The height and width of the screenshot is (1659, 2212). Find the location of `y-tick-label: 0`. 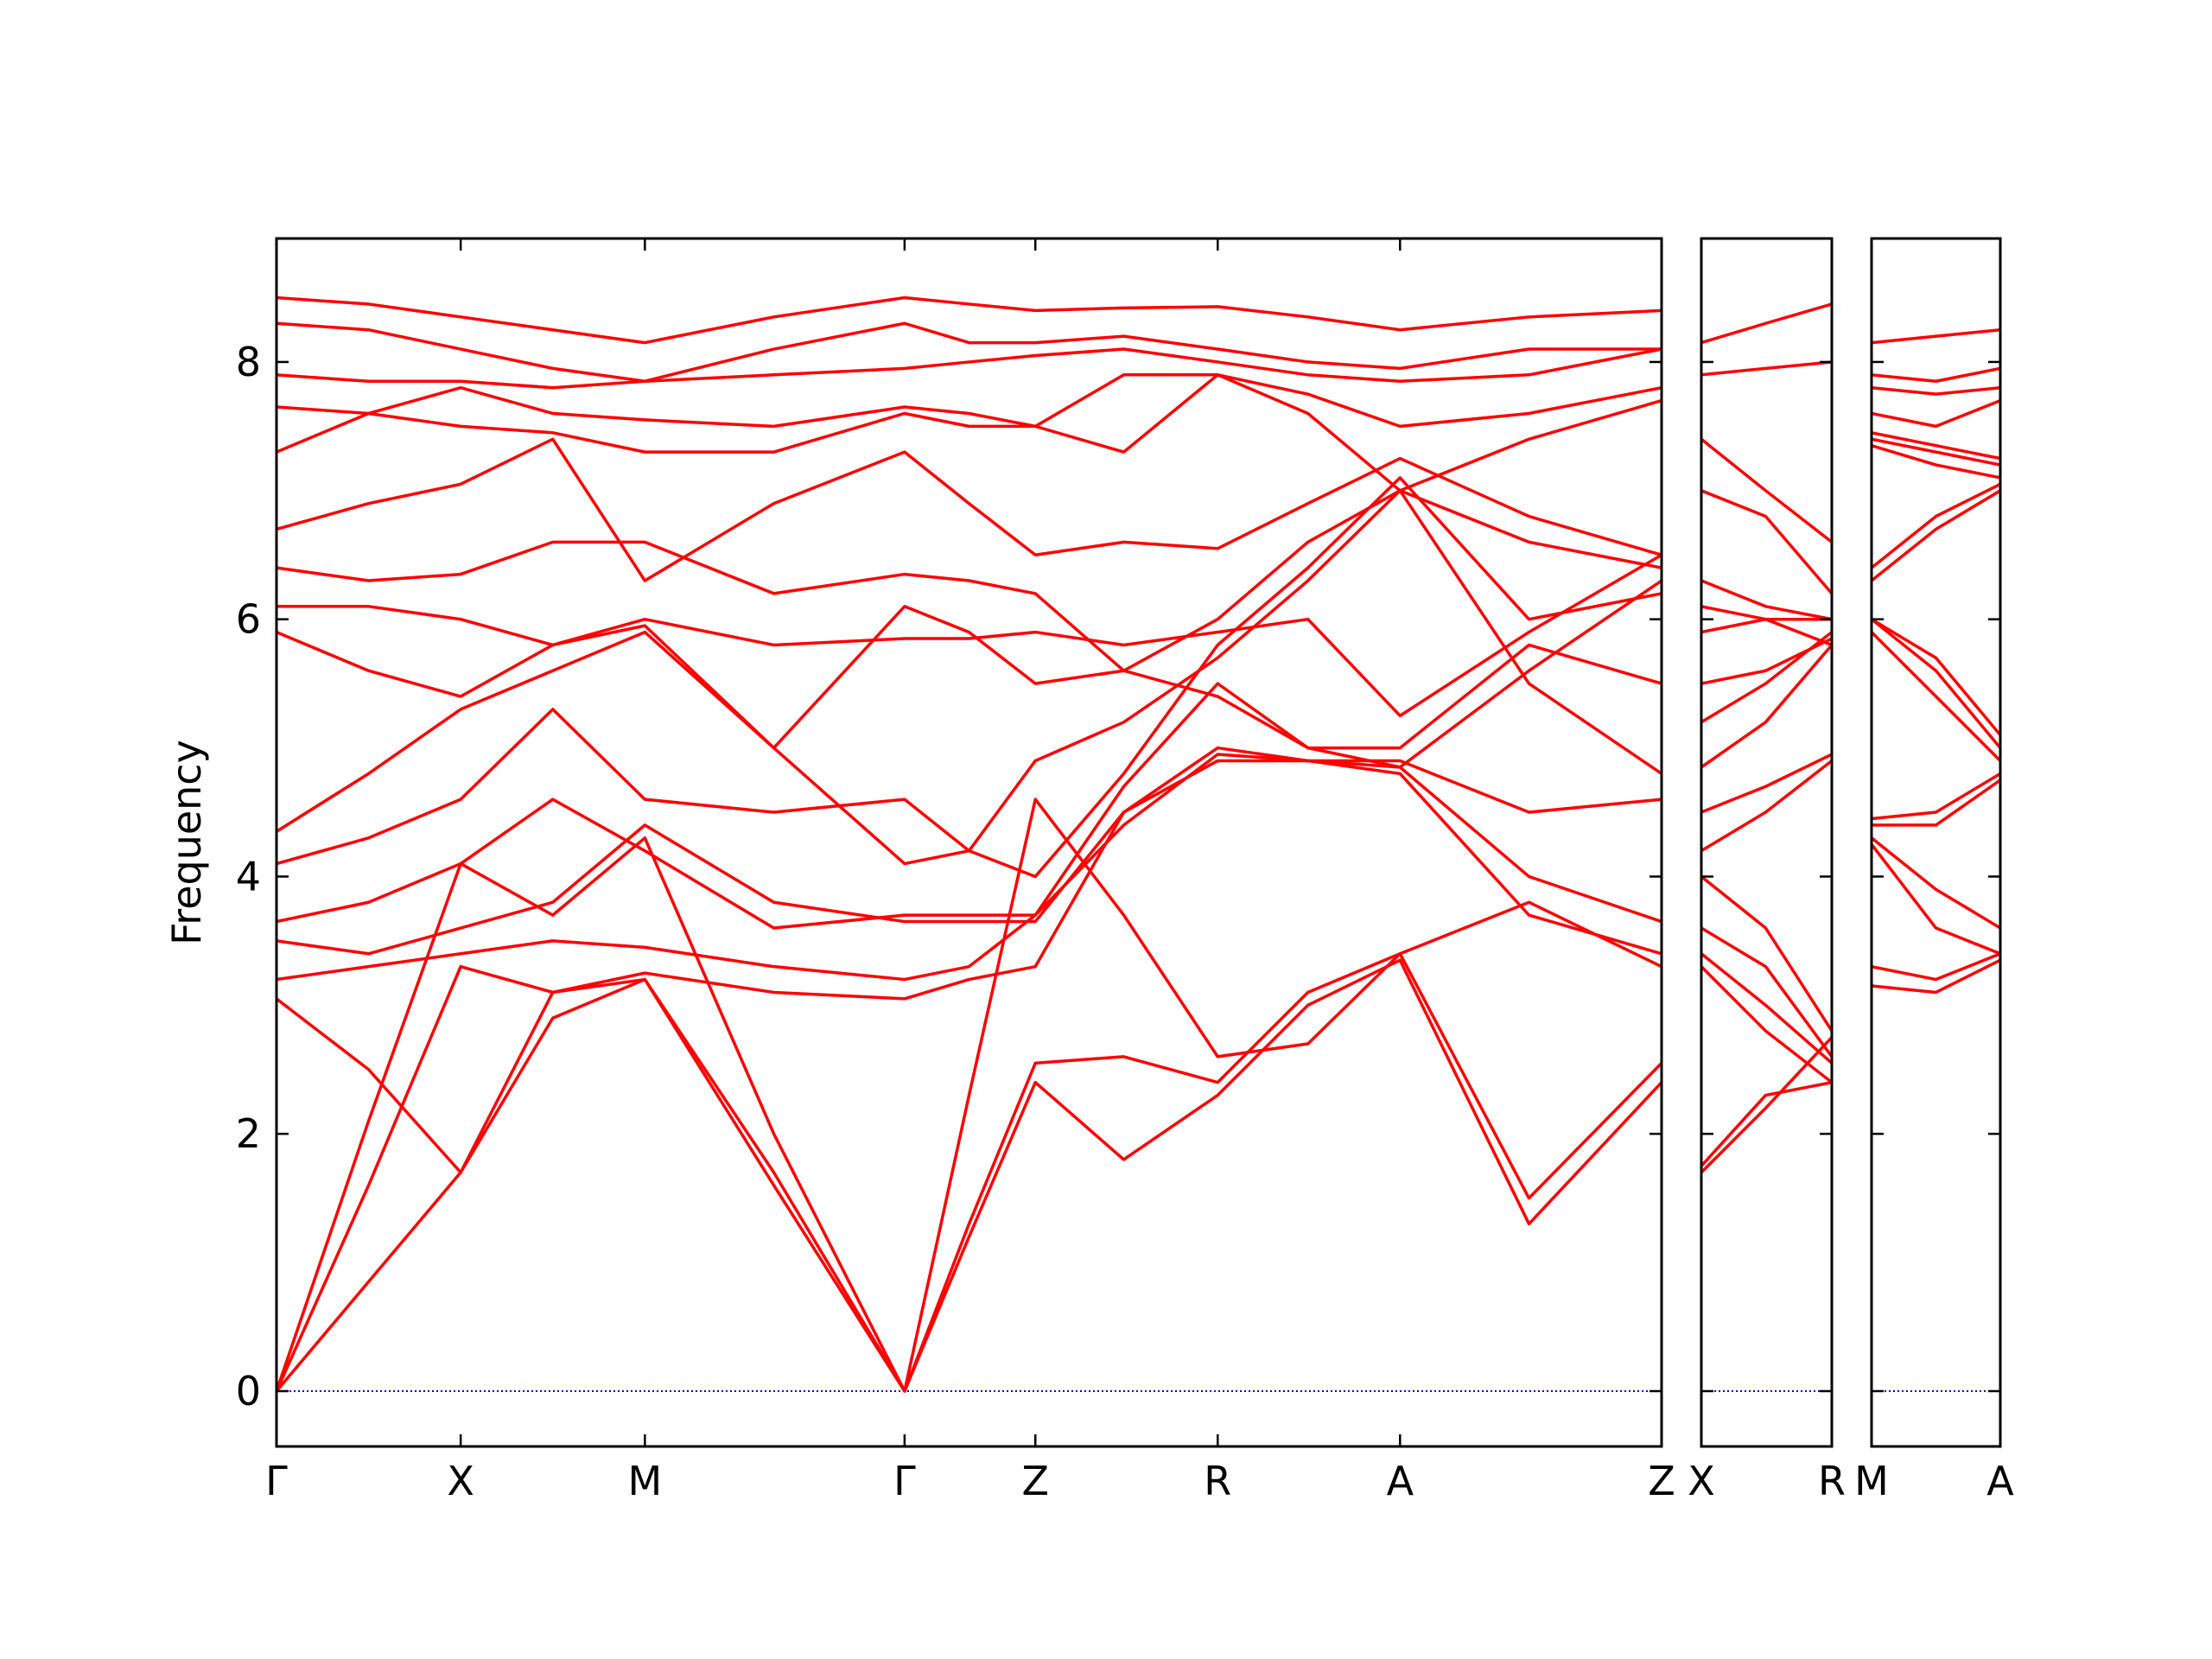

y-tick-label: 0 is located at coordinates (248, 1391).